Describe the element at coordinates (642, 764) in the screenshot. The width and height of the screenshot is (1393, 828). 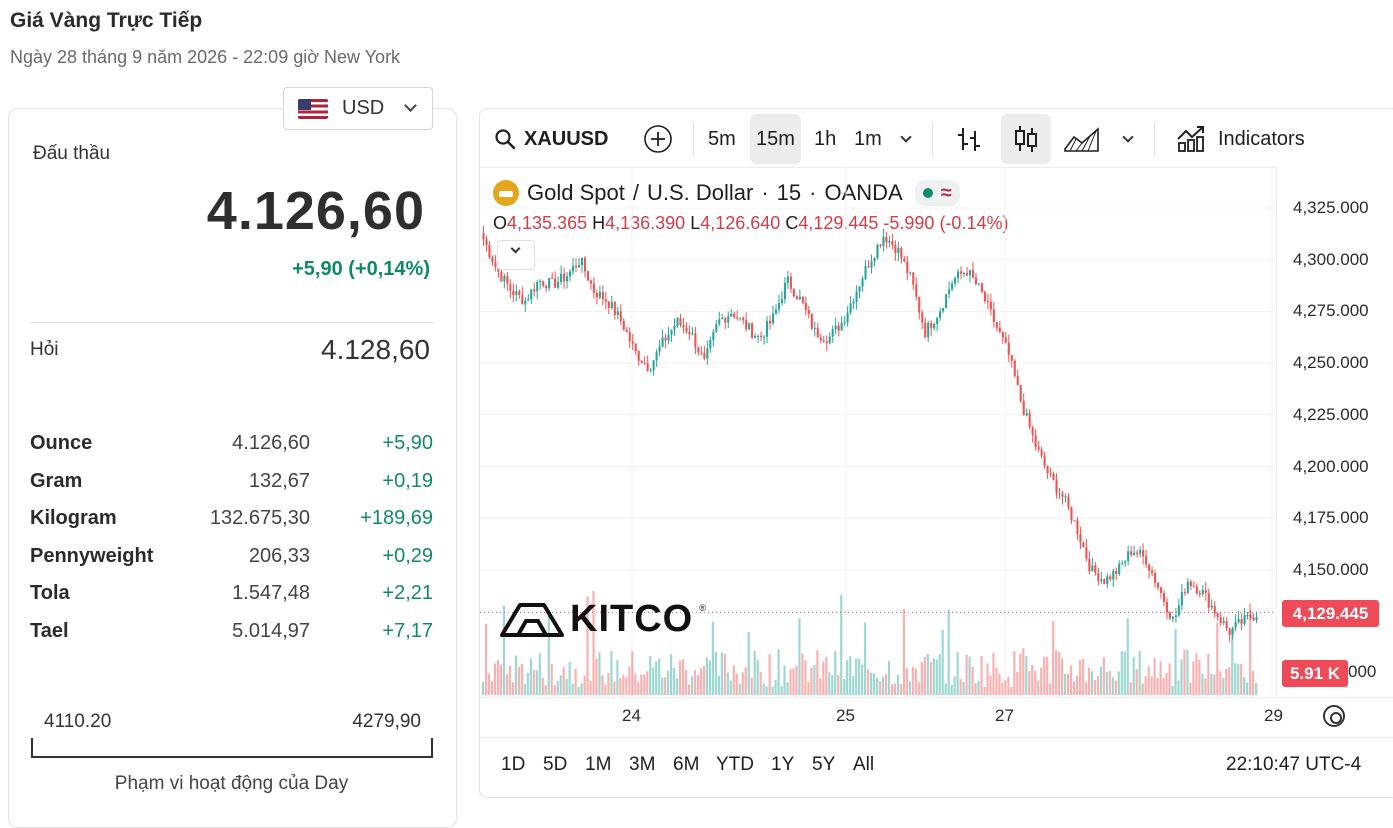
I see `range-button-3m: 3M` at that location.